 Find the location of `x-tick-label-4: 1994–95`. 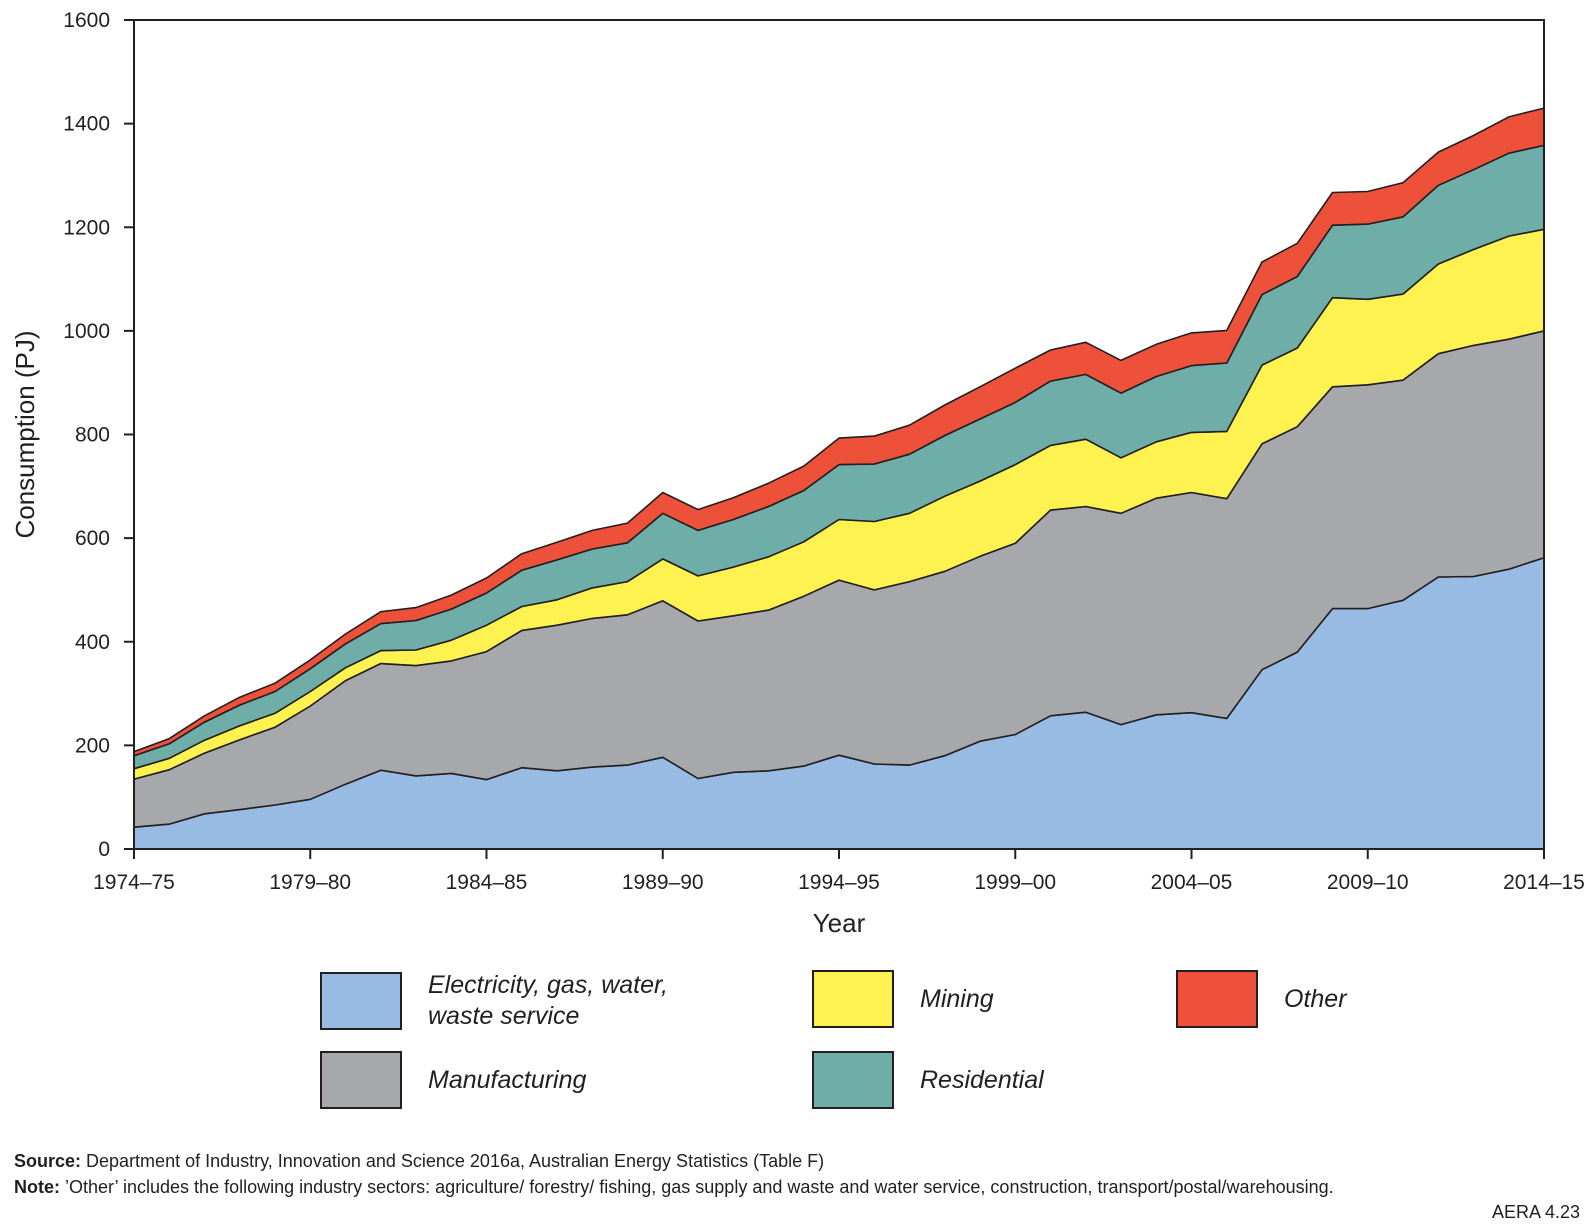

x-tick-label-4: 1994–95 is located at coordinates (839, 882).